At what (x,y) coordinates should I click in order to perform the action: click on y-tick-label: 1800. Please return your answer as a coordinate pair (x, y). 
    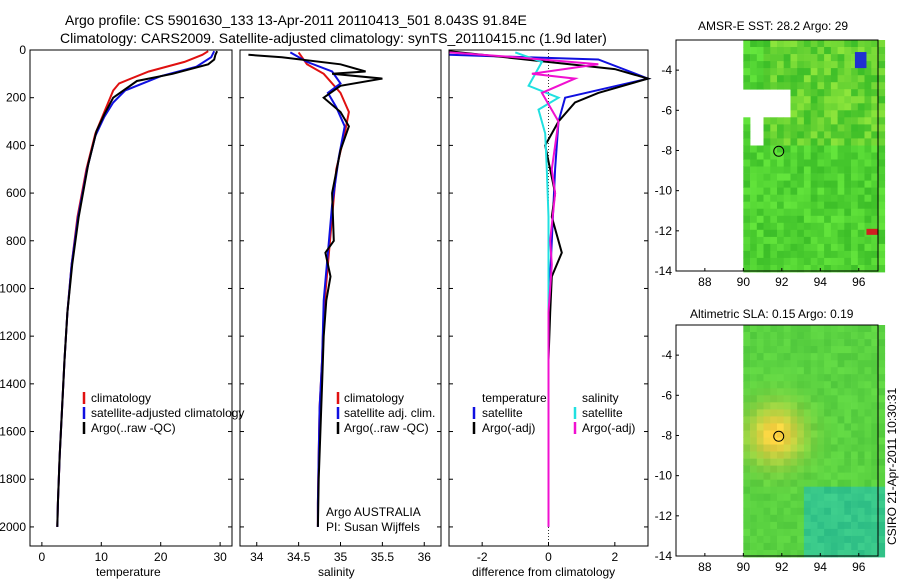
    Looking at the image, I should click on (13, 479).